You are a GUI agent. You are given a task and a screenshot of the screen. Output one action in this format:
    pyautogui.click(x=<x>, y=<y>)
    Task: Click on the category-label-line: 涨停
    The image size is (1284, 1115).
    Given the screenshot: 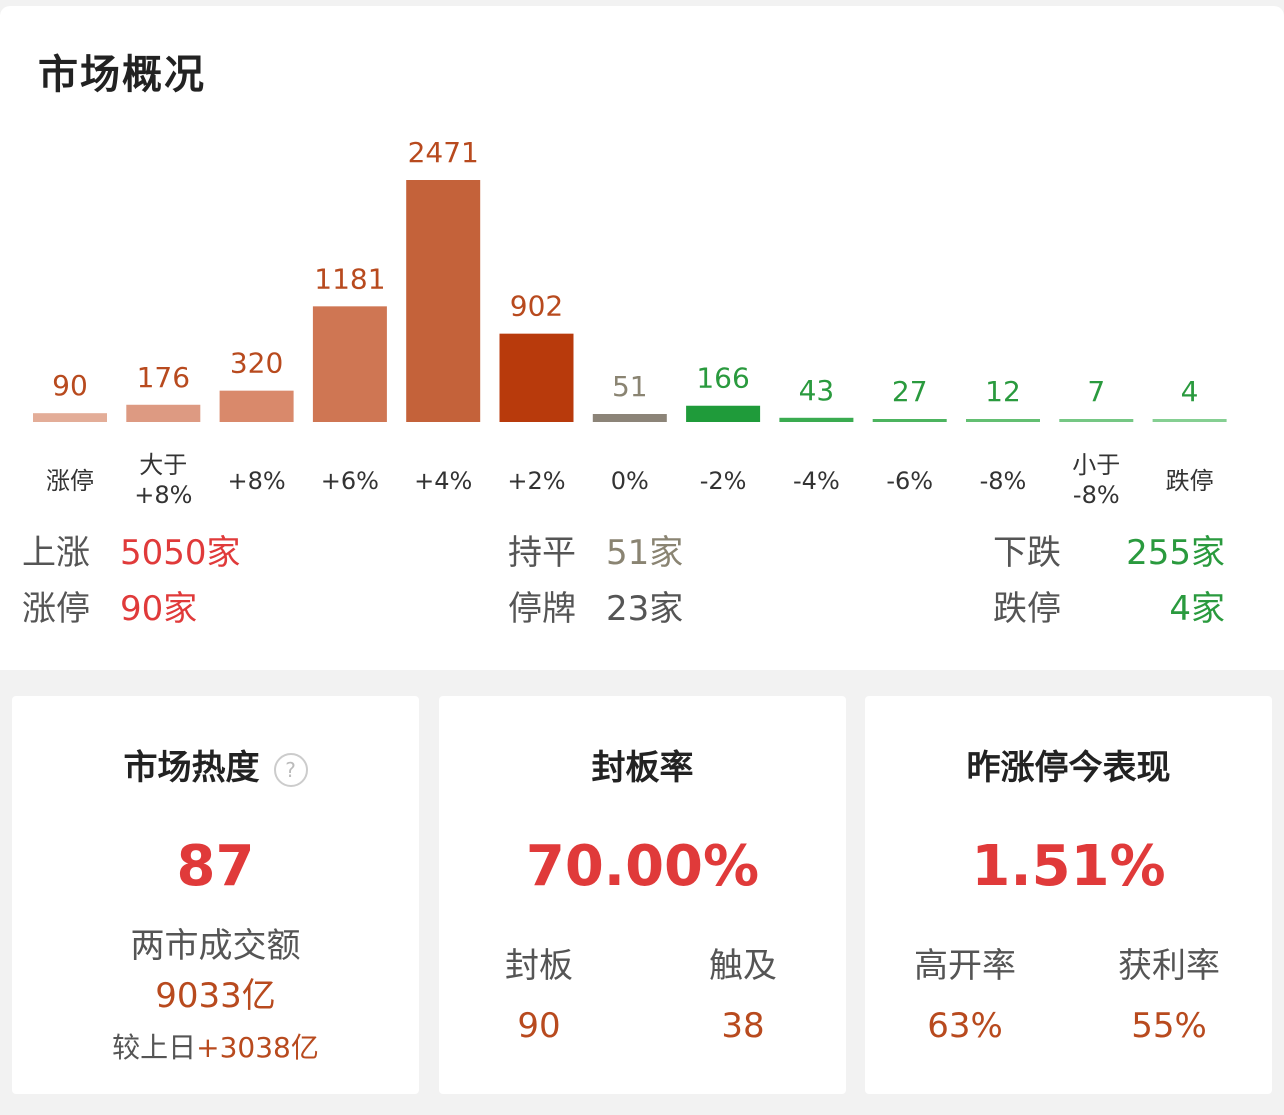 What is the action you would take?
    pyautogui.click(x=70, y=481)
    